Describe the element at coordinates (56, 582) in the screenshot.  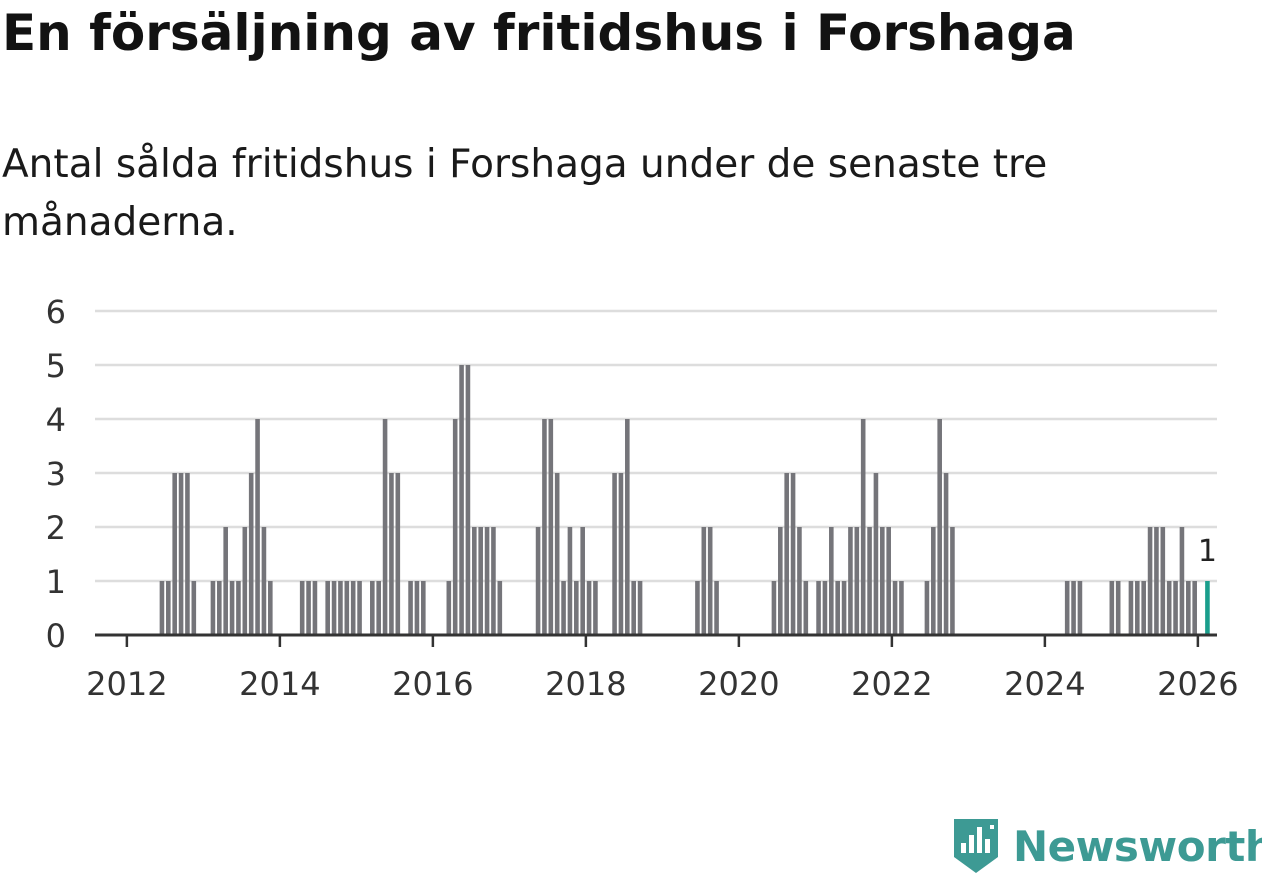
I see `y-tick-label: 1` at that location.